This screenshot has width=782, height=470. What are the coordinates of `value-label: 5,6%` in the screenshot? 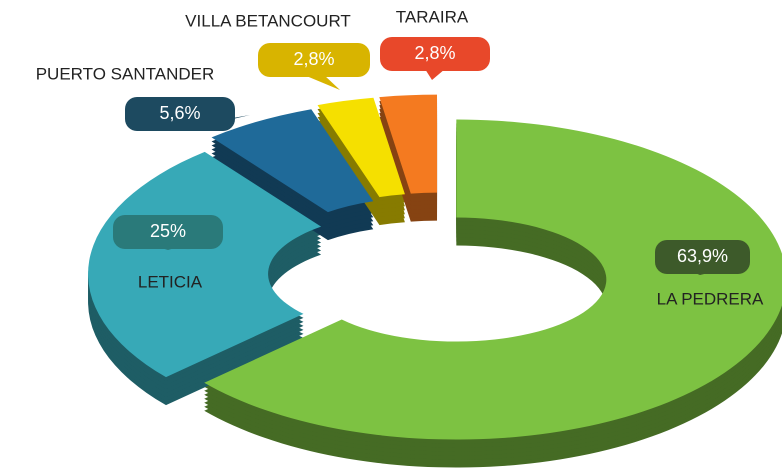 It's located at (179, 113).